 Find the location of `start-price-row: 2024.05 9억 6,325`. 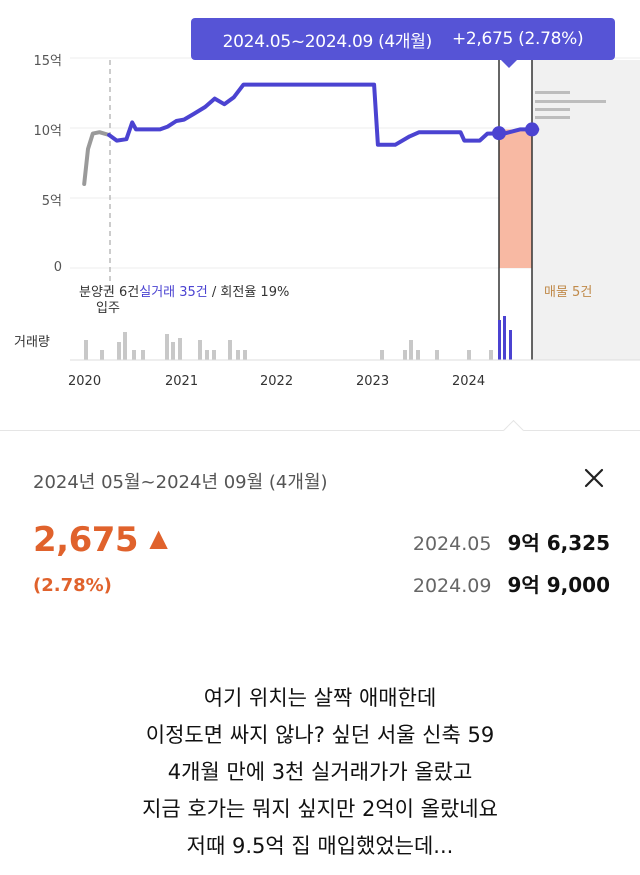

start-price-row: 2024.05 9억 6,325 is located at coordinates (511, 541).